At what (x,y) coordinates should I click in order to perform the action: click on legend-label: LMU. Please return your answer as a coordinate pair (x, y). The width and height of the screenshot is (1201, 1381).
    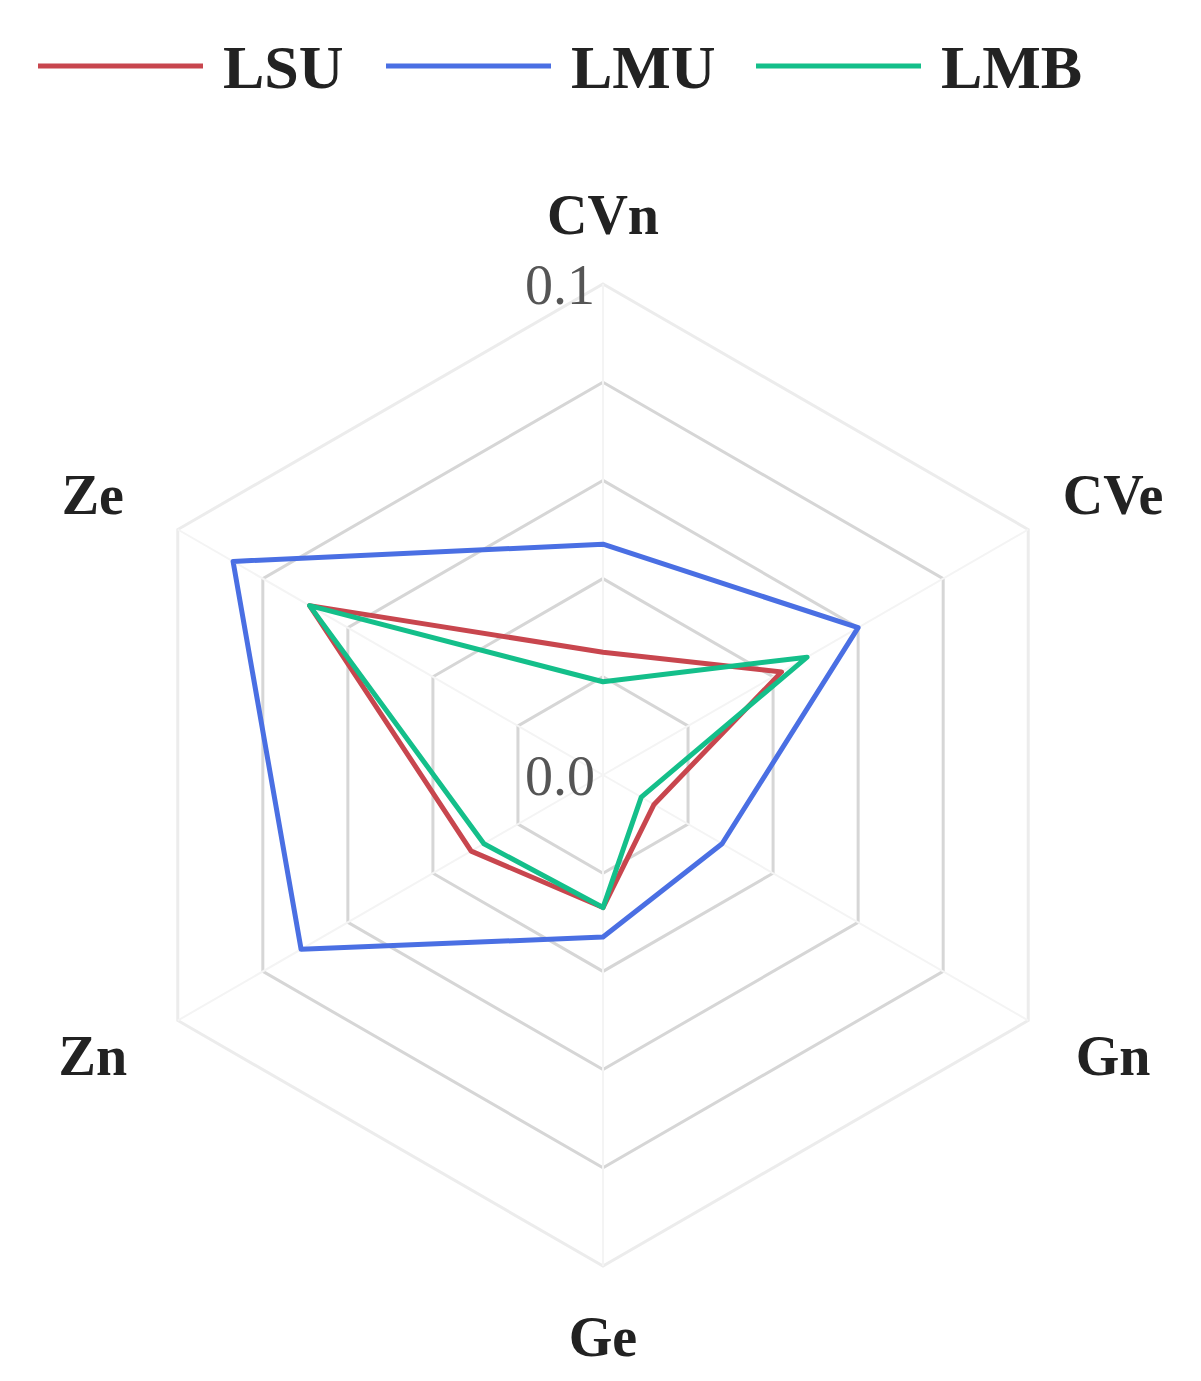
    Looking at the image, I should click on (643, 66).